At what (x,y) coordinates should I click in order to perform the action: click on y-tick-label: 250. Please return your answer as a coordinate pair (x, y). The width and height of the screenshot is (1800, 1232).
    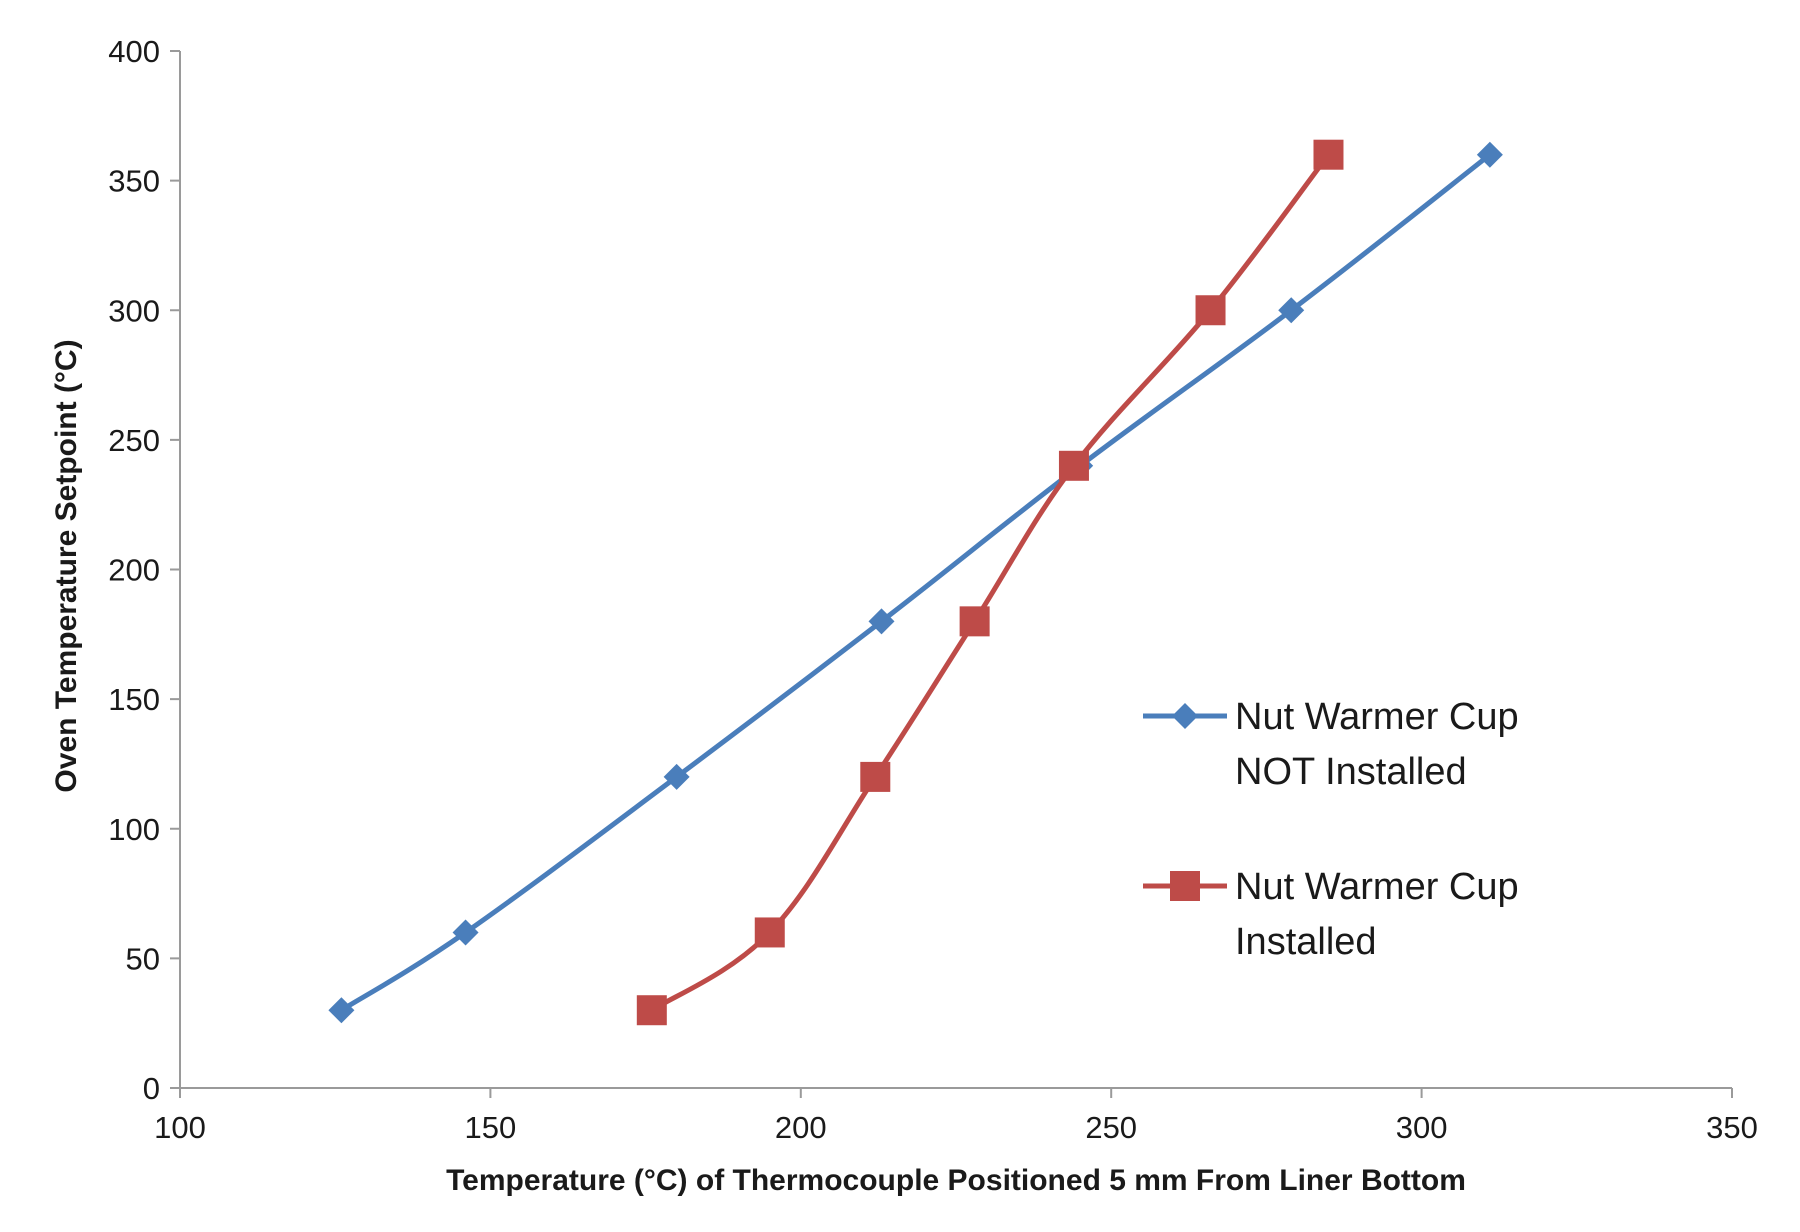
    Looking at the image, I should click on (134, 440).